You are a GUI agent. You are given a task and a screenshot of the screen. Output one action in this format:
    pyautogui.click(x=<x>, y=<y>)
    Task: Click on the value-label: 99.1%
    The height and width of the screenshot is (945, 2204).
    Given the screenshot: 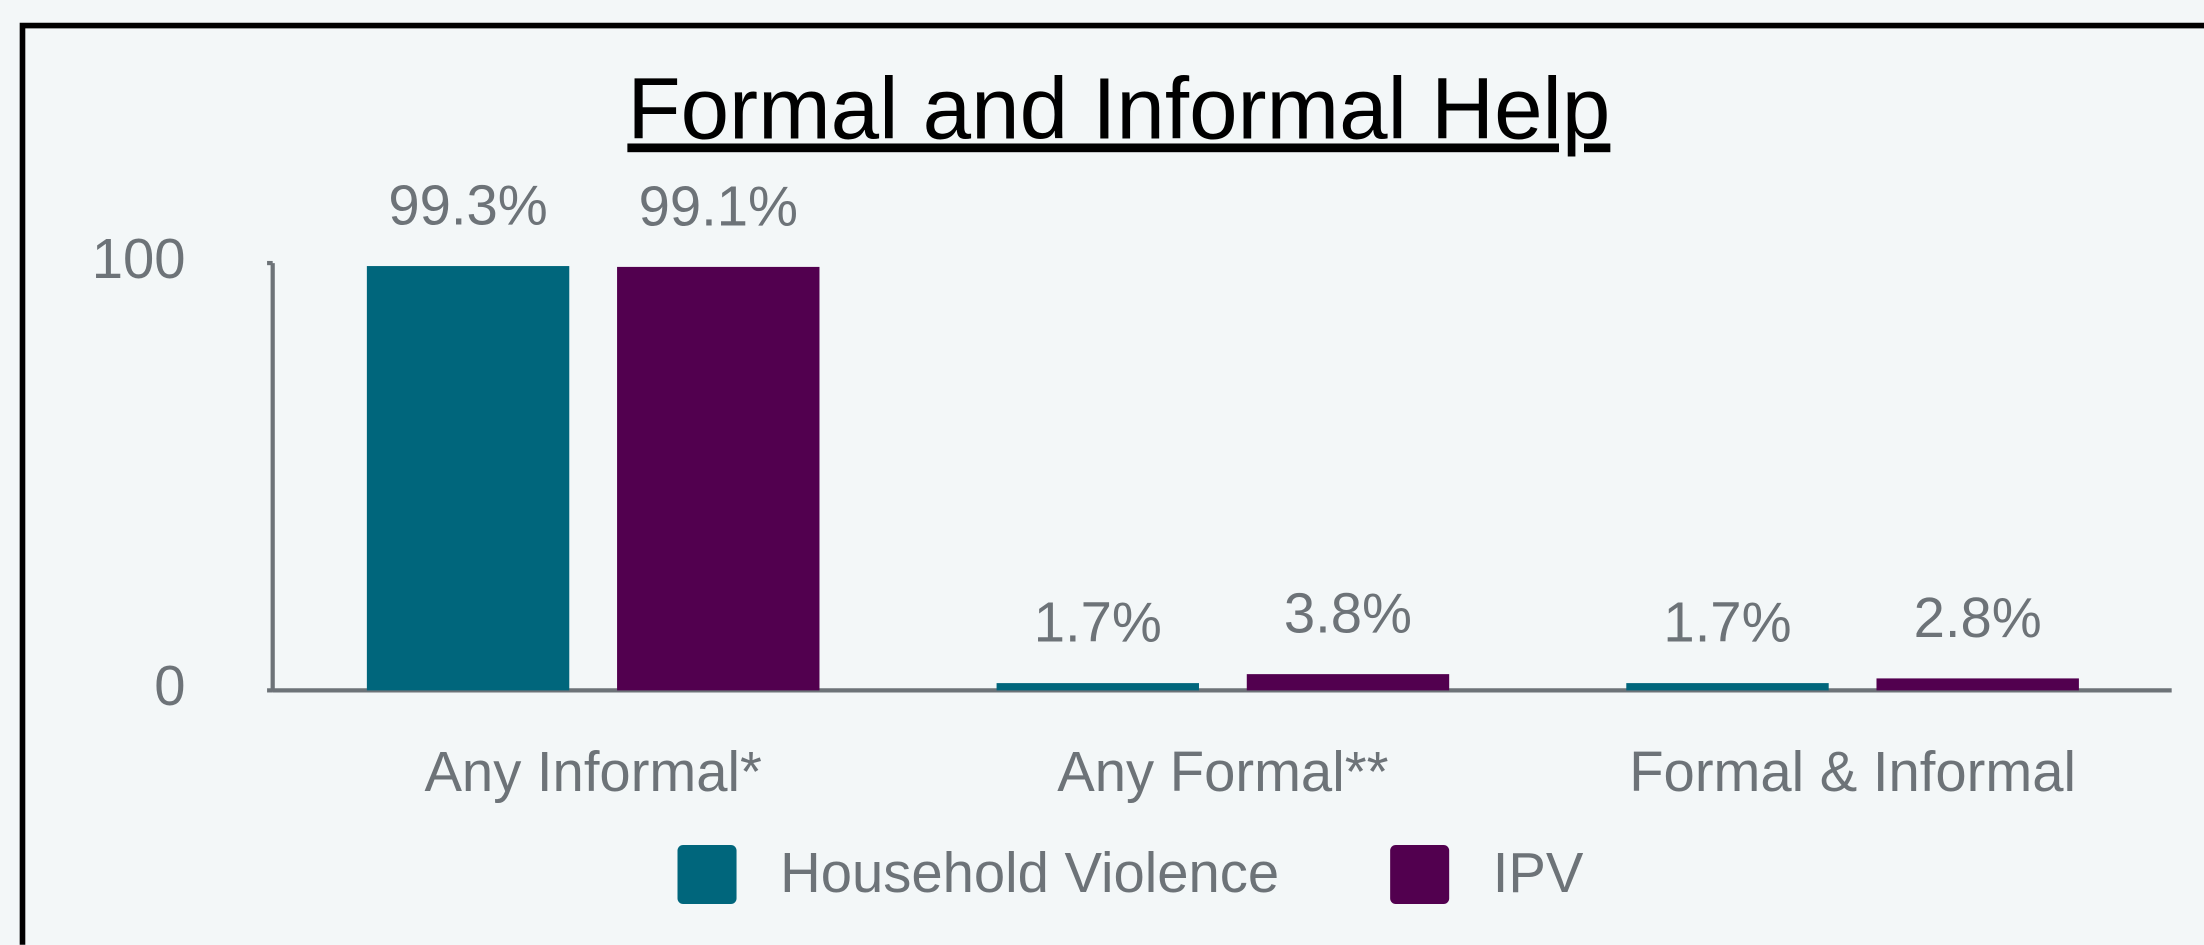 What is the action you would take?
    pyautogui.click(x=718, y=206)
    